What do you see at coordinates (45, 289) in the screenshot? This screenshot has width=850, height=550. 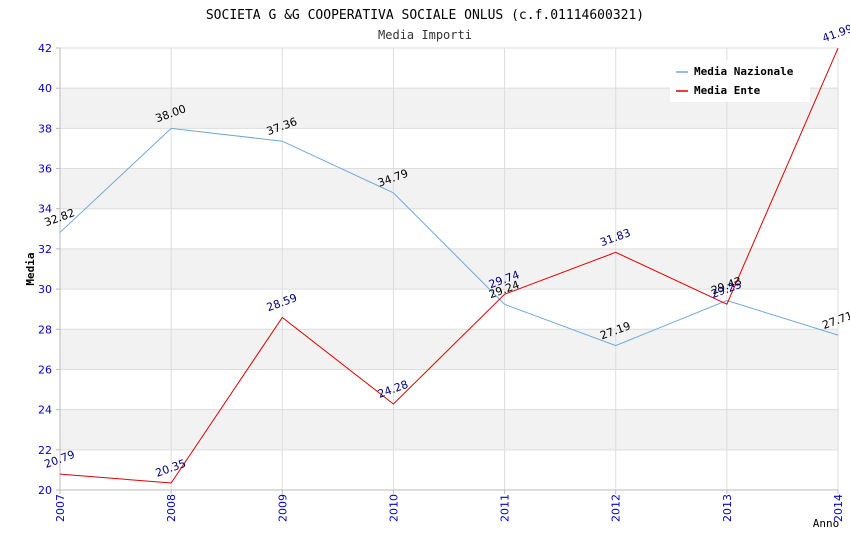 I see `y-tick-label: 30` at bounding box center [45, 289].